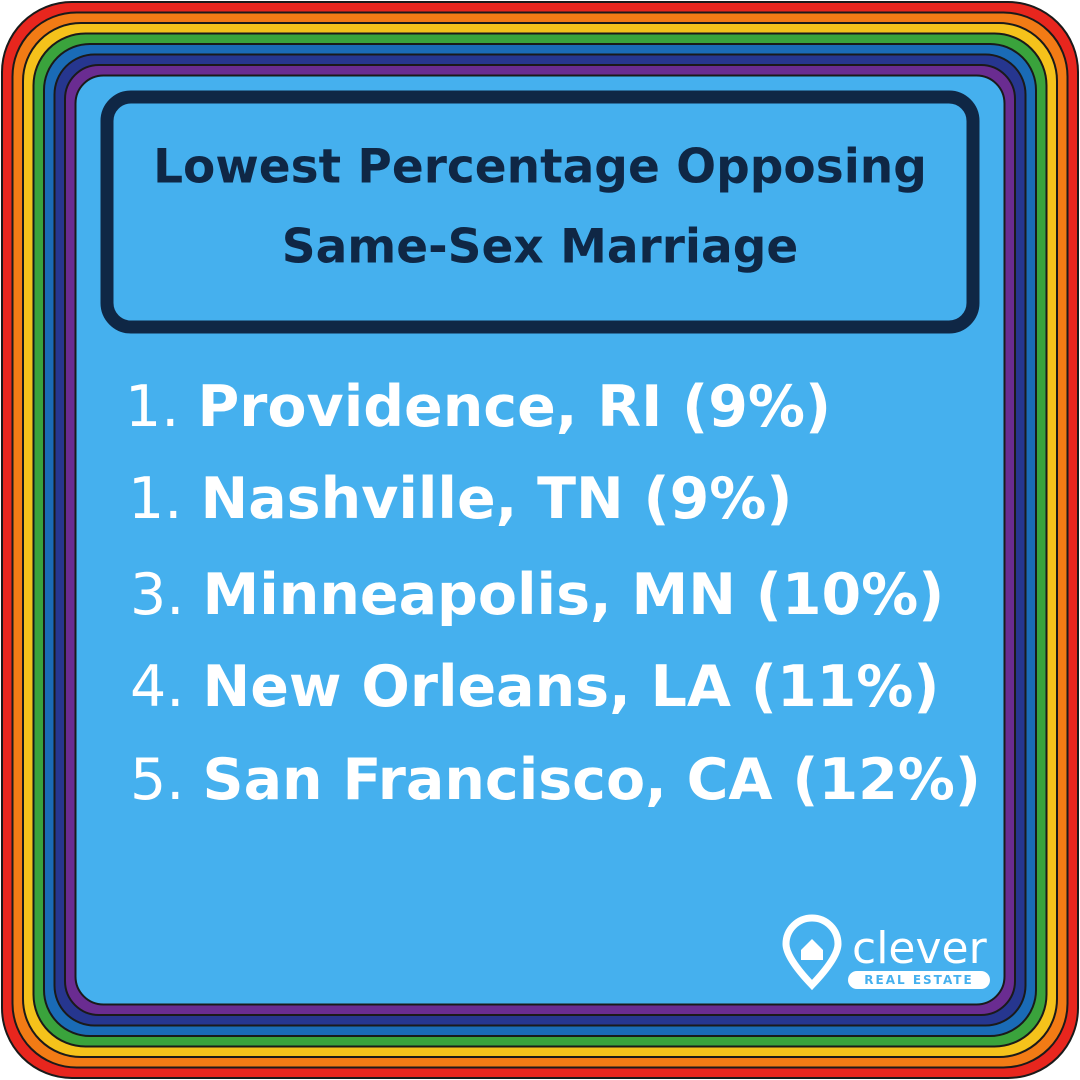 This screenshot has height=1080, width=1080. What do you see at coordinates (540, 167) in the screenshot?
I see `title-line: Lowest Percentage Opposing` at bounding box center [540, 167].